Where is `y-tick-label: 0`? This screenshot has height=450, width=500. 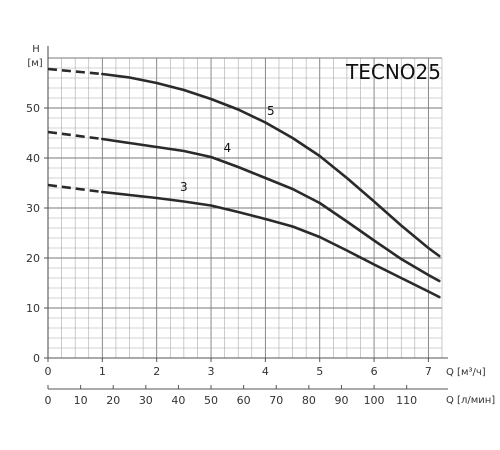 y-tick-label: 0 is located at coordinates (36, 358).